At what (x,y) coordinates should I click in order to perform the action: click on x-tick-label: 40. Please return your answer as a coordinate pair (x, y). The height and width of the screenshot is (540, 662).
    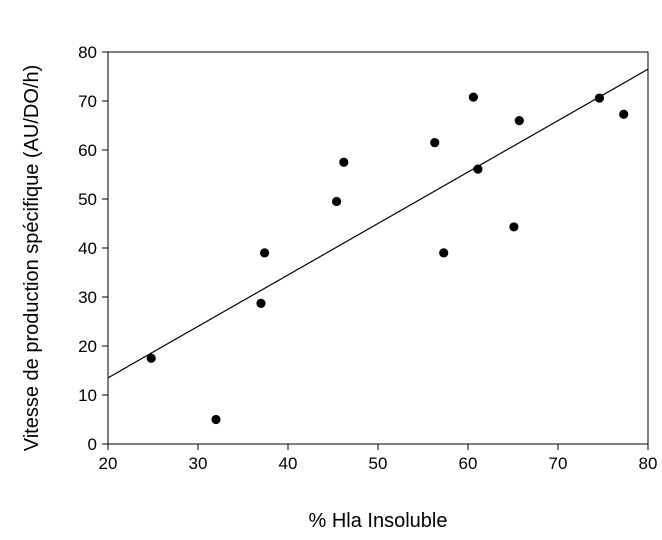
    Looking at the image, I should click on (288, 463).